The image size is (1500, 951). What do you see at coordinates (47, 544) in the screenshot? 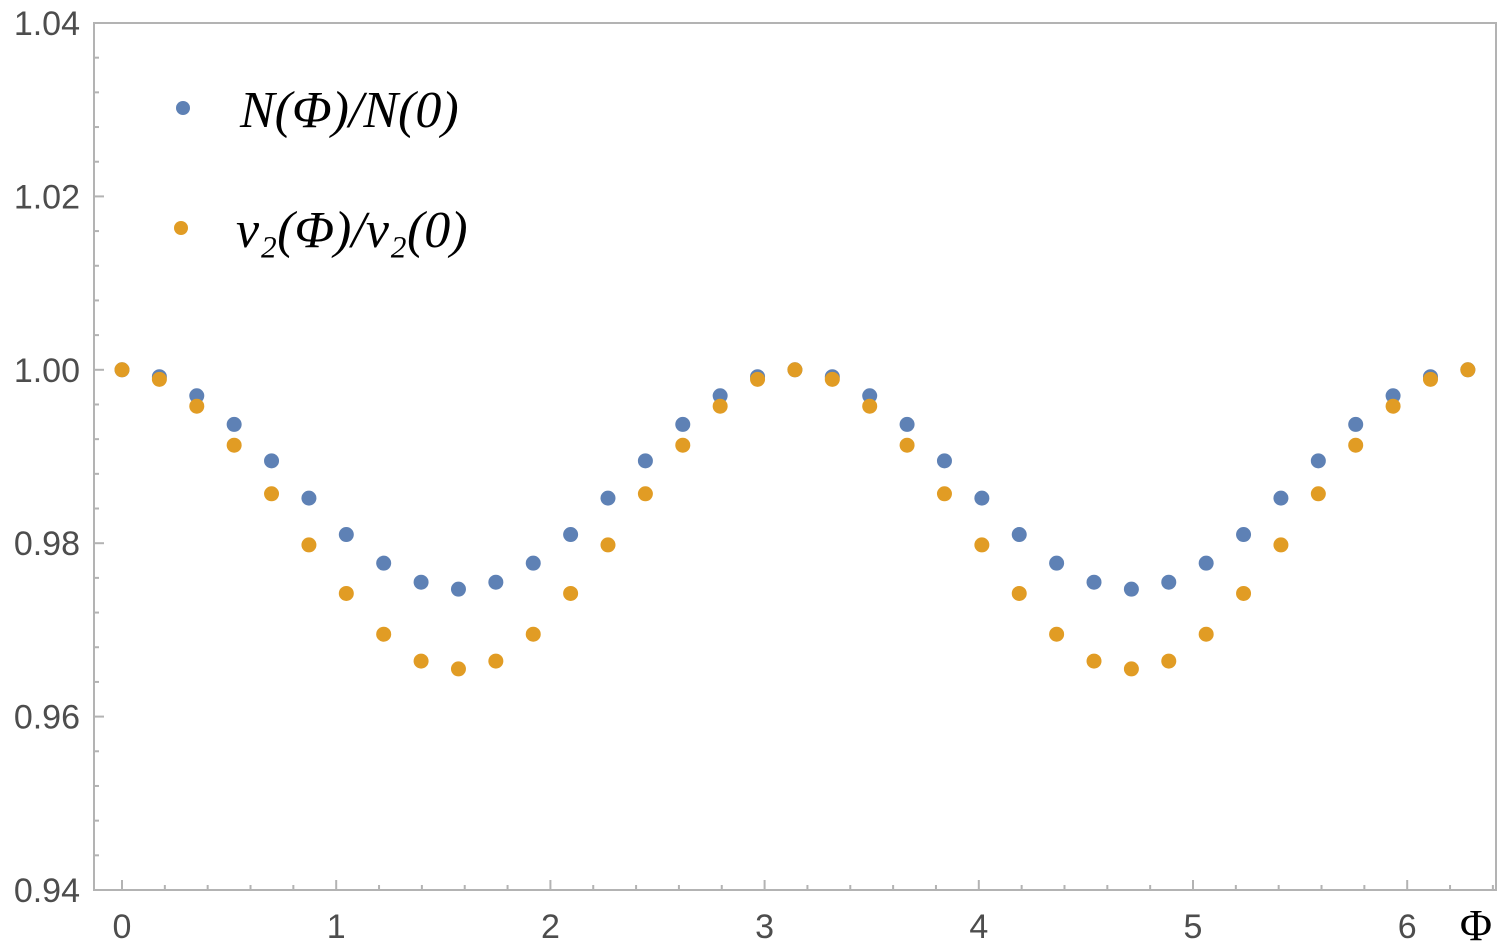
I see `y-tick-label: 0.98` at bounding box center [47, 544].